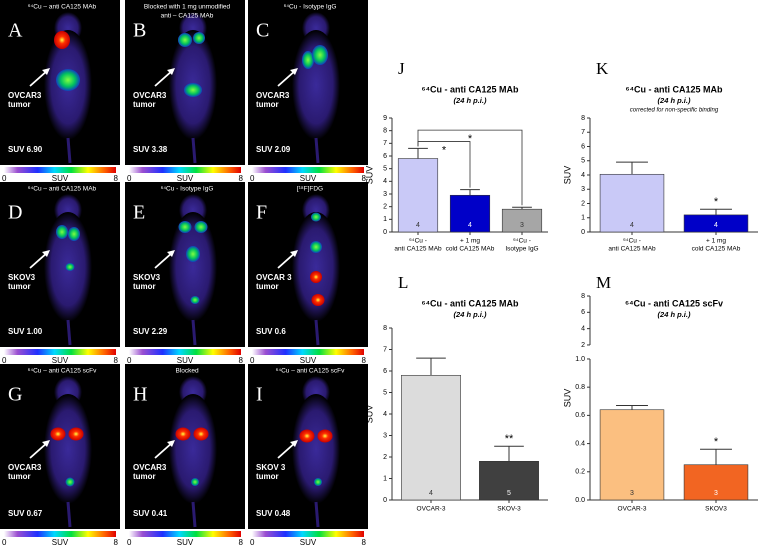 This screenshot has width=778, height=545. I want to click on y-tick-label: 1.0, so click(580, 359).